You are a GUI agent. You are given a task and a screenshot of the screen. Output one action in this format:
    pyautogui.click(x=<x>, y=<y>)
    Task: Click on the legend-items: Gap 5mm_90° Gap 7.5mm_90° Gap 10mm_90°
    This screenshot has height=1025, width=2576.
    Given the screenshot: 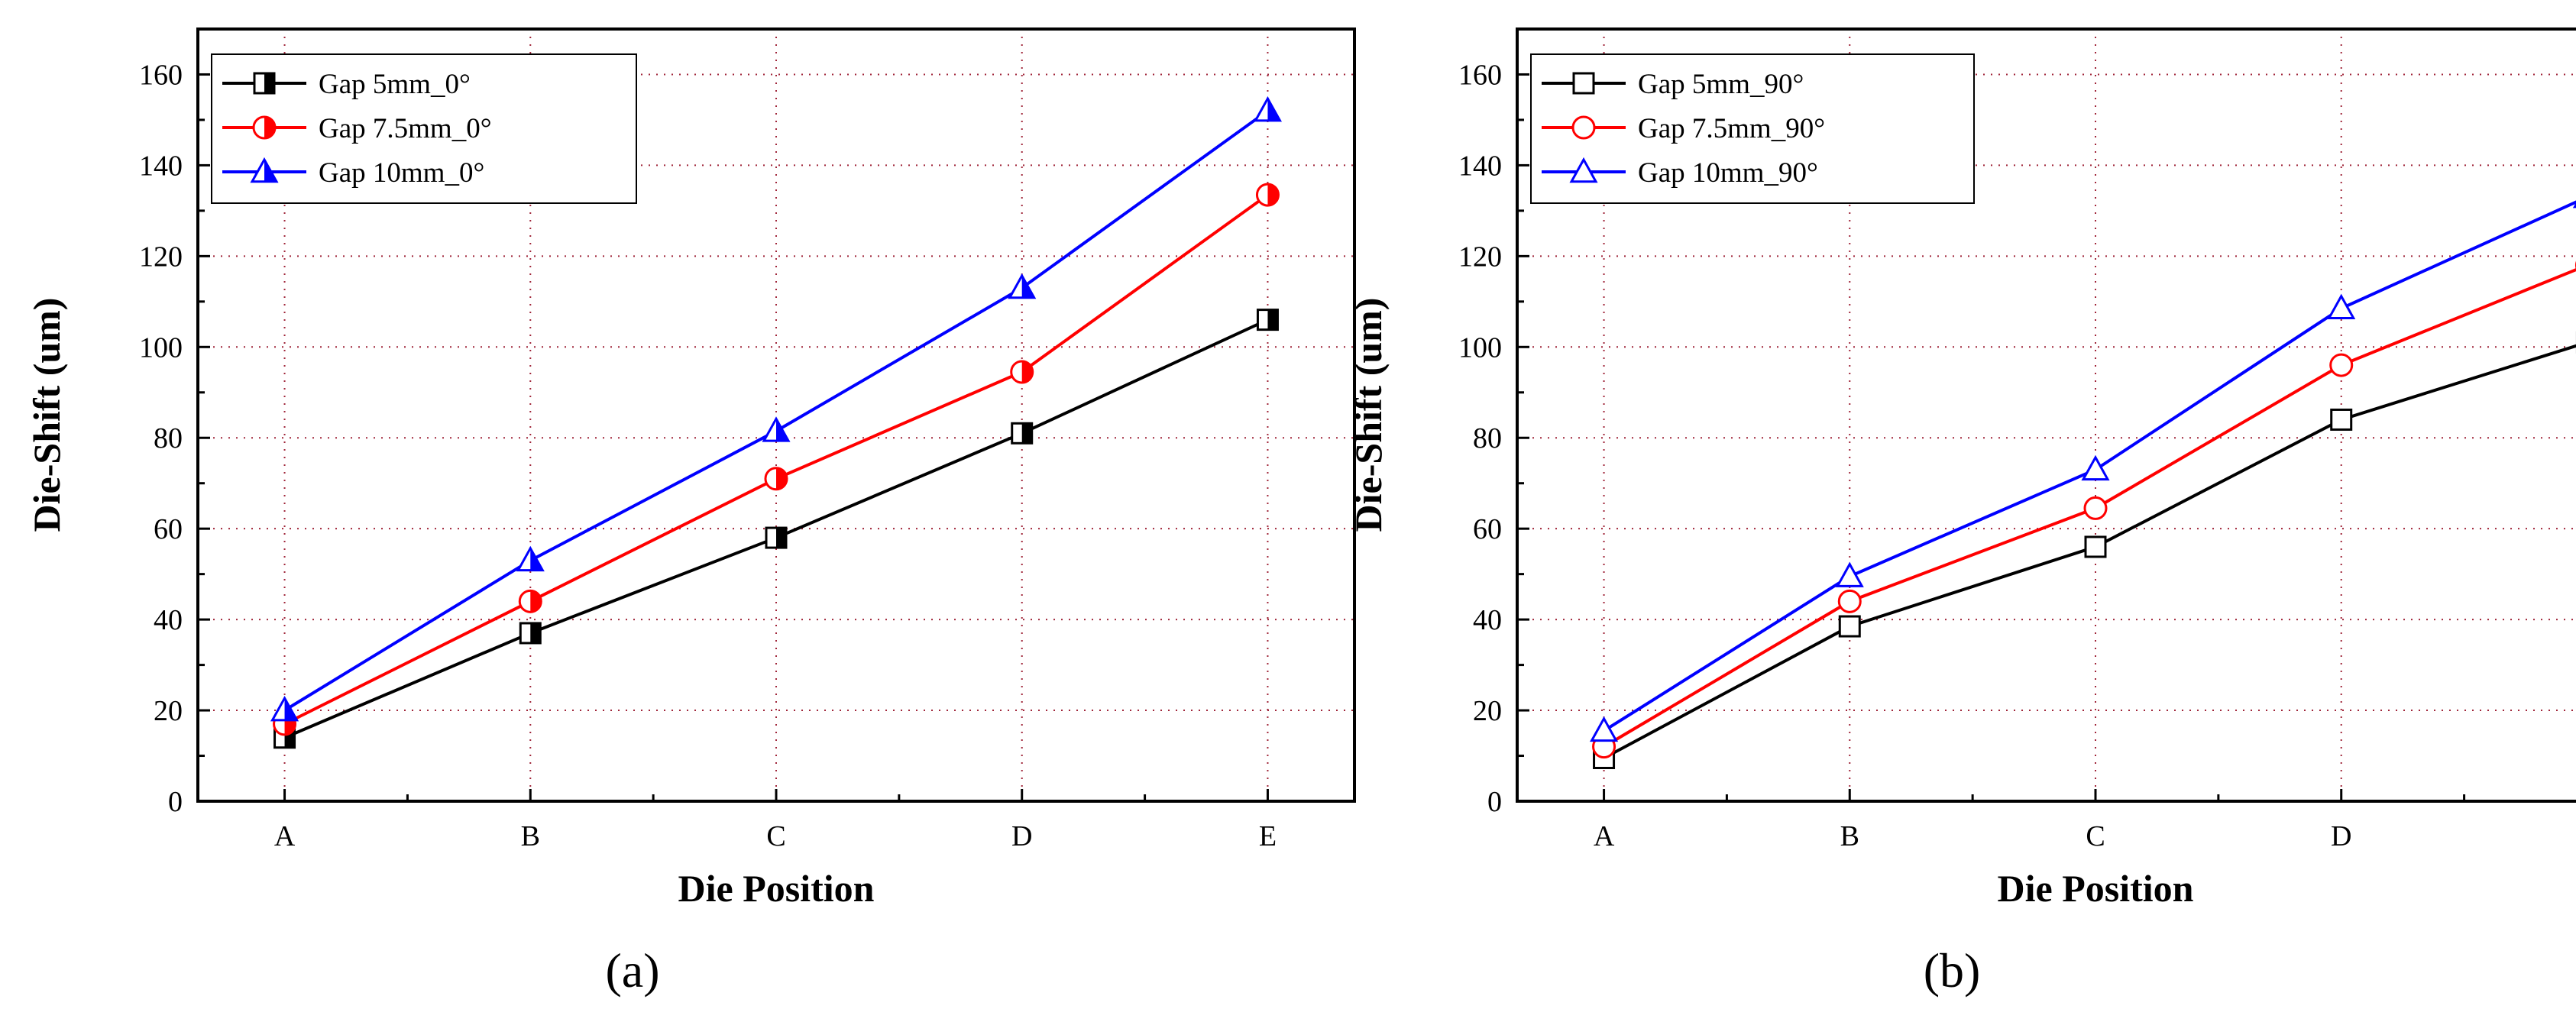 What is the action you would take?
    pyautogui.click(x=1683, y=129)
    